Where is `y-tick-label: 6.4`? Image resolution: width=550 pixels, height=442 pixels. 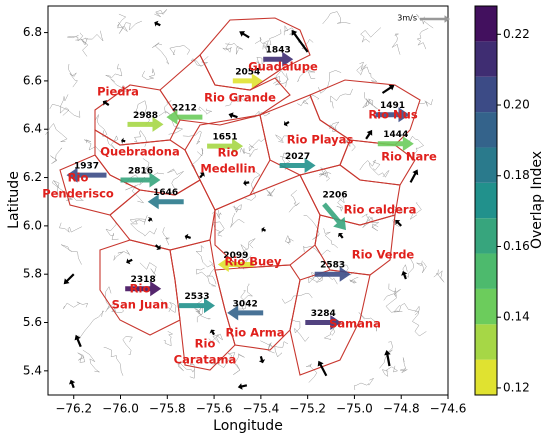 y-tick-label: 6.4 is located at coordinates (32, 129).